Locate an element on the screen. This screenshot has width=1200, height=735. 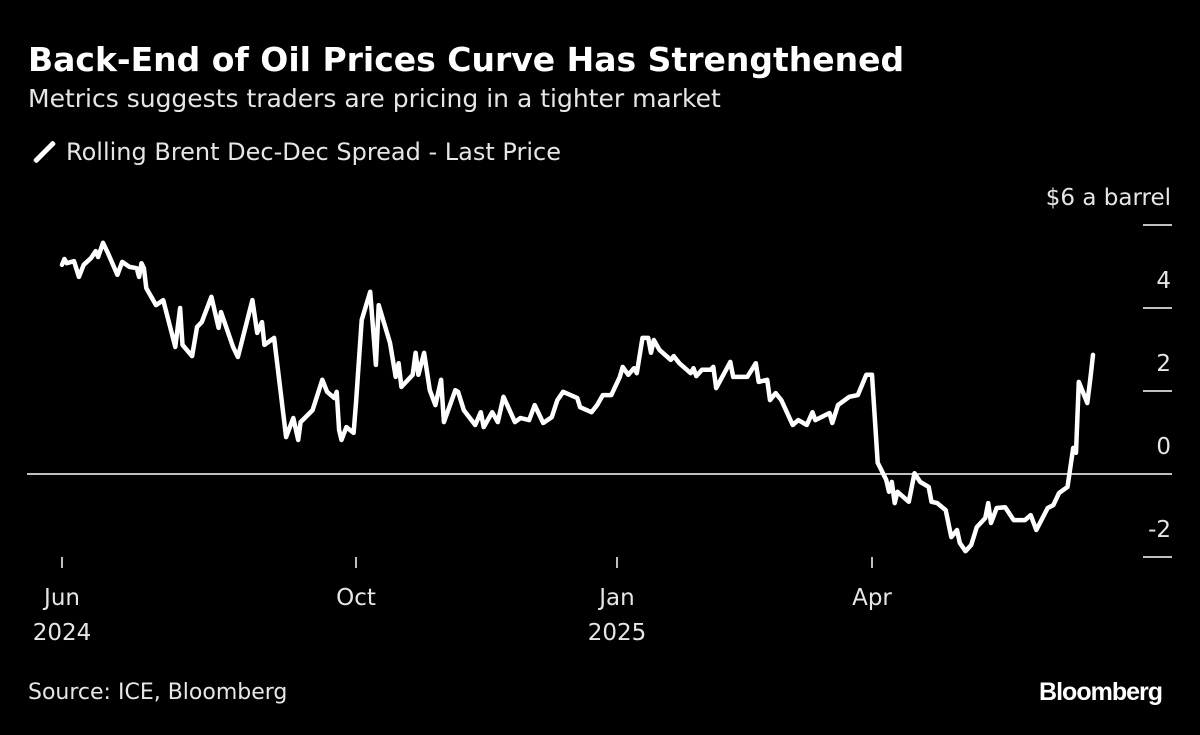
x-tick-year-label: 2025 is located at coordinates (617, 633).